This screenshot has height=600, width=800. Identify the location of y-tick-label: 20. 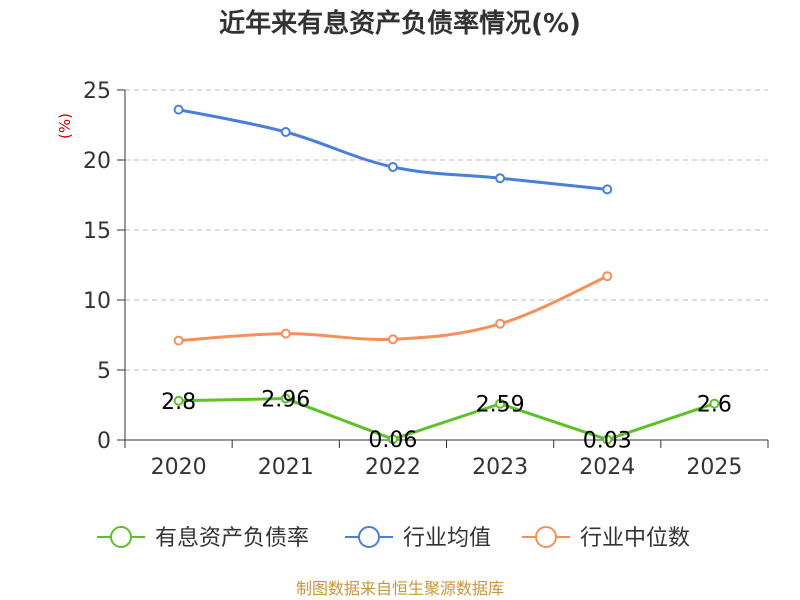
(97, 161).